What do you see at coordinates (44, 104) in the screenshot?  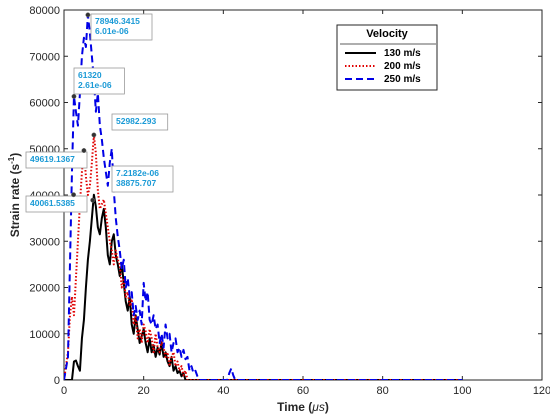 I see `y-tick-label: 60000` at bounding box center [44, 104].